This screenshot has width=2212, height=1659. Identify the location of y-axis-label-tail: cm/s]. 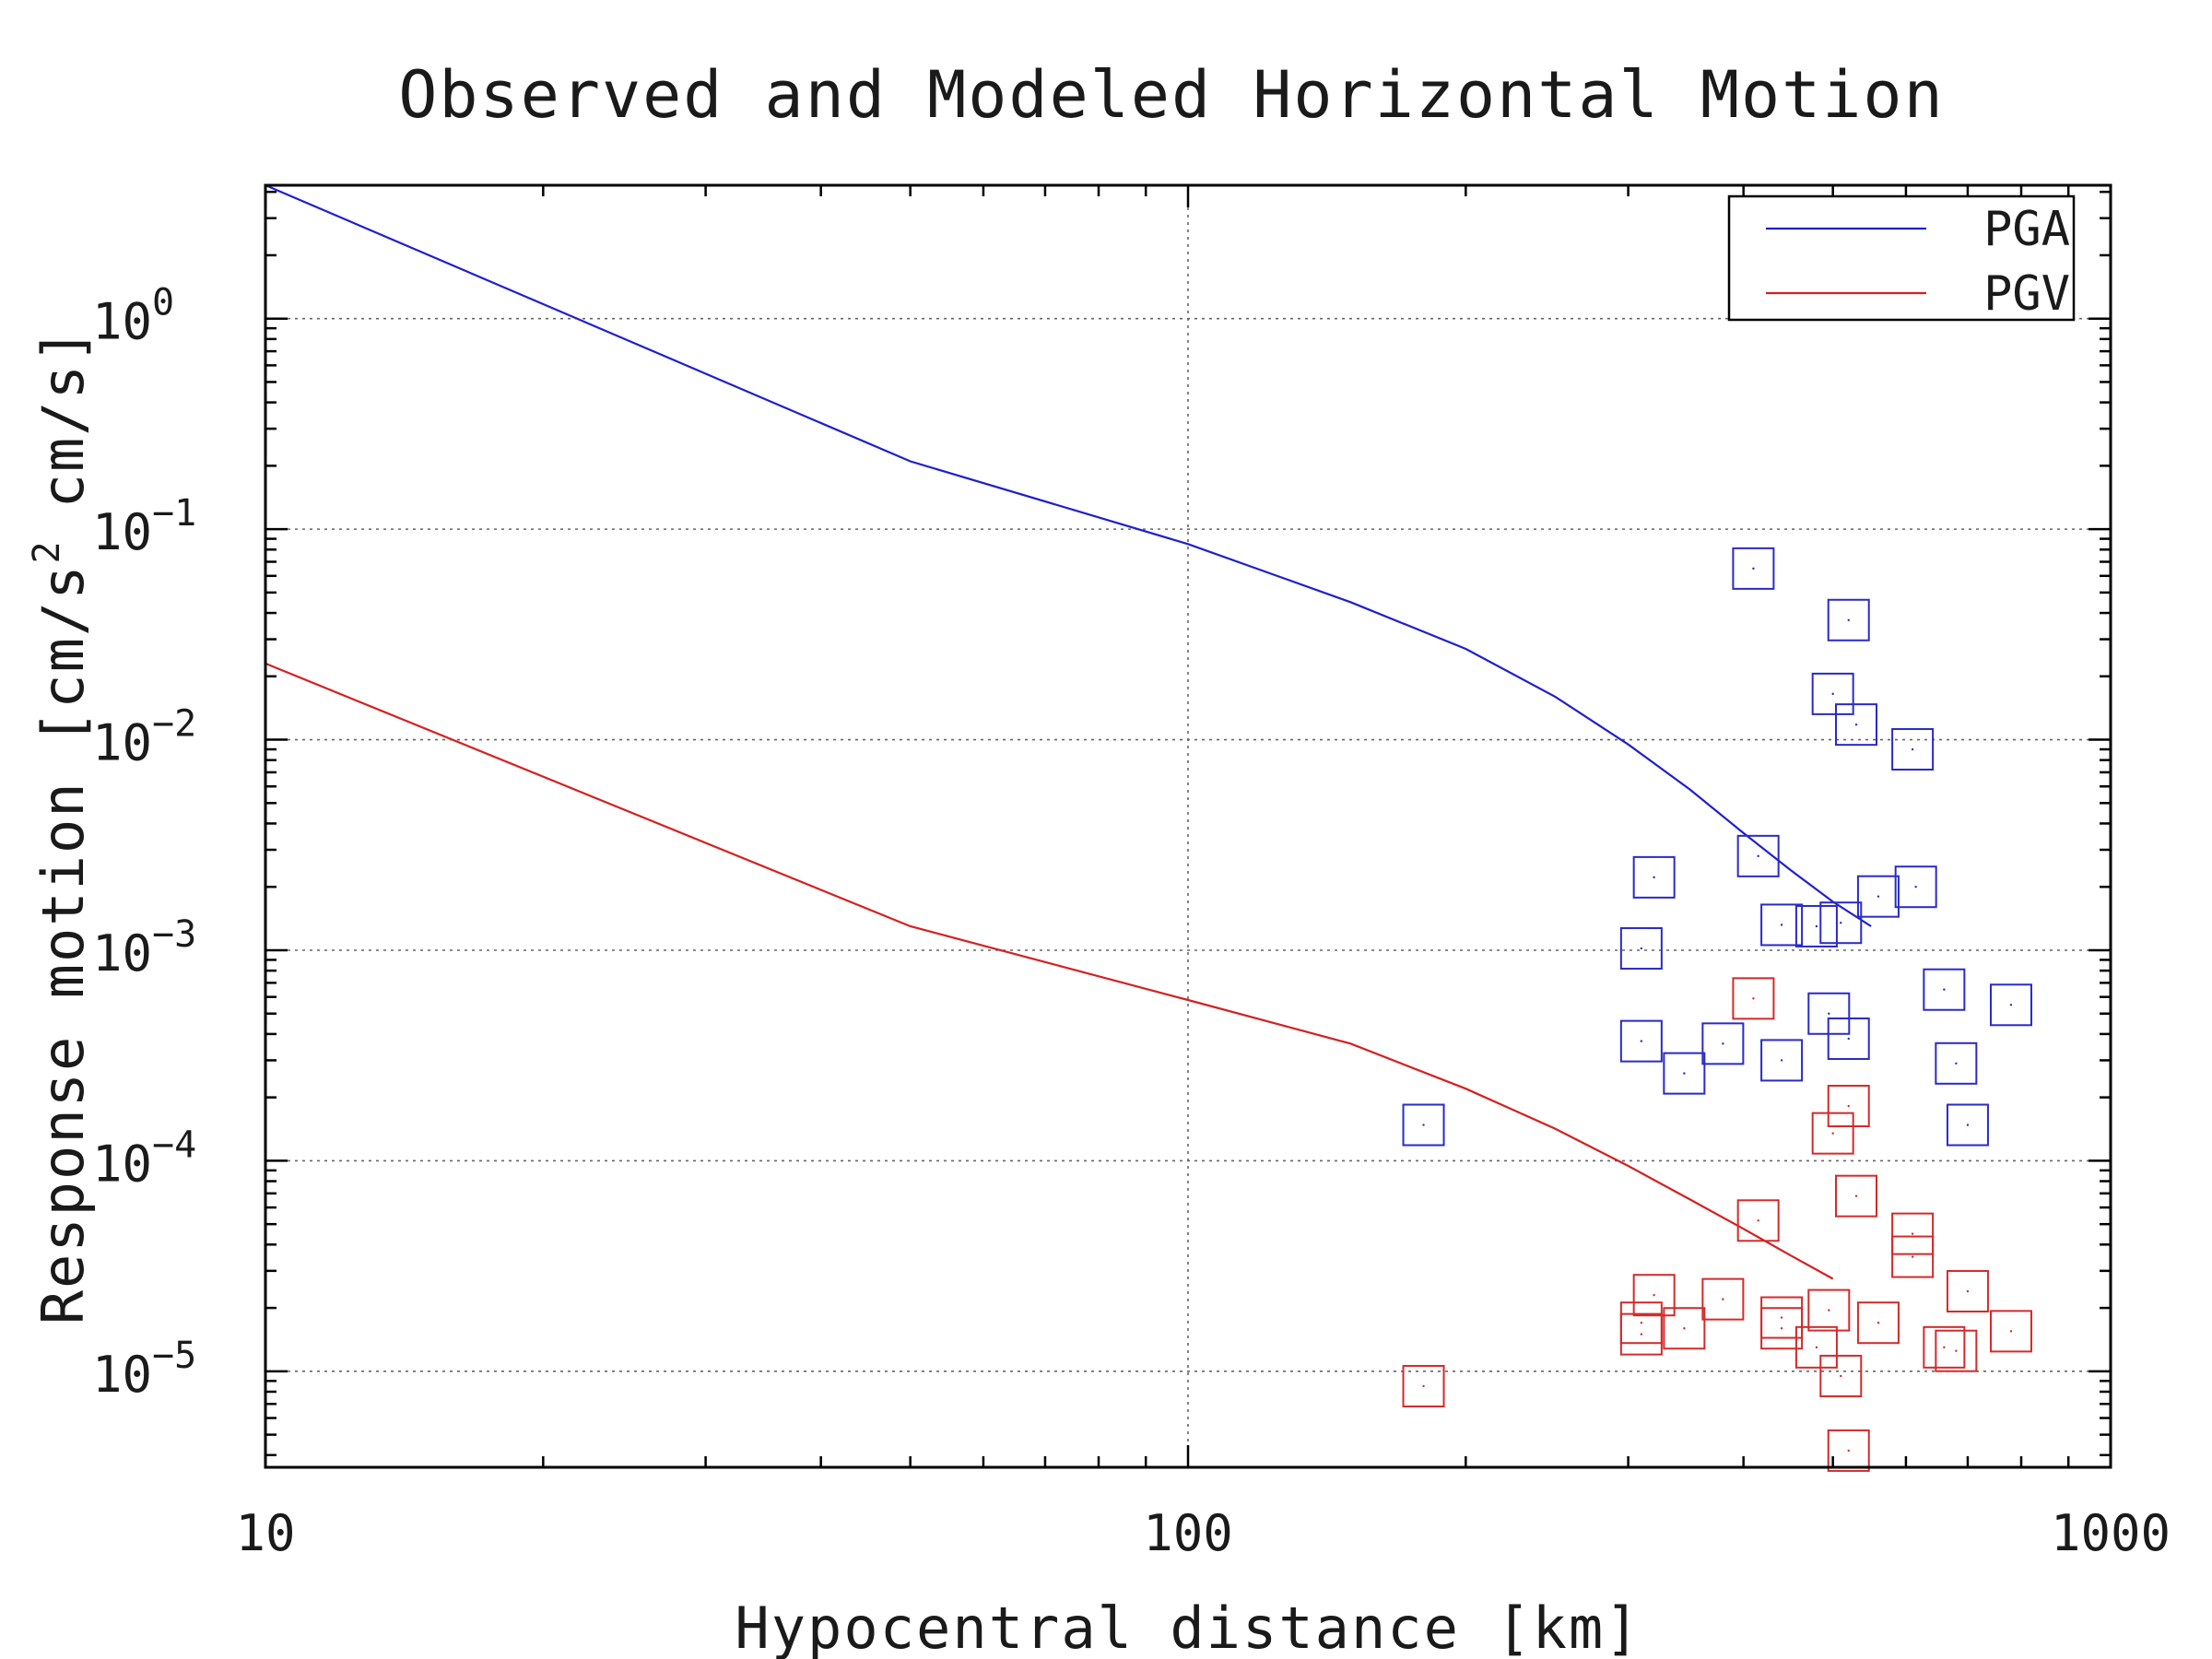
(63, 418).